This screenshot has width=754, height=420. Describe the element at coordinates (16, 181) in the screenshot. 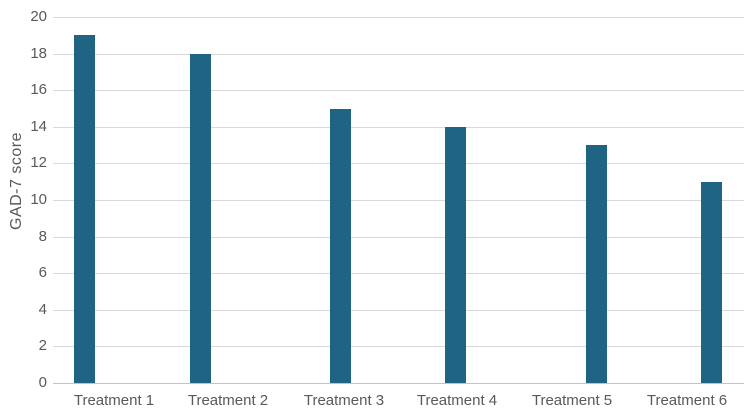

I see `y-axis-title: GAD-7 score` at that location.